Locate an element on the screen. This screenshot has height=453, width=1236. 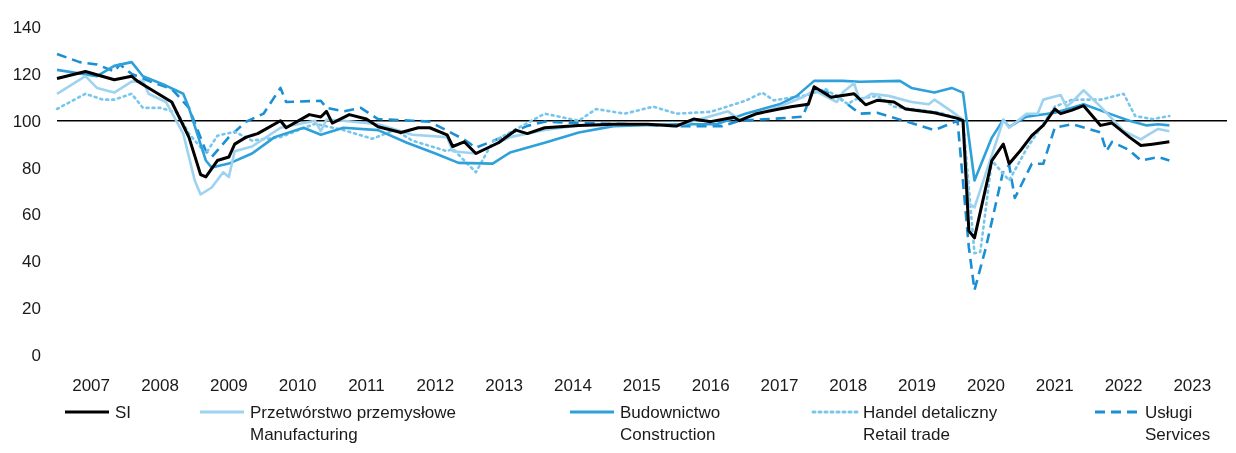
y-tick-label: 0 is located at coordinates (36, 355).